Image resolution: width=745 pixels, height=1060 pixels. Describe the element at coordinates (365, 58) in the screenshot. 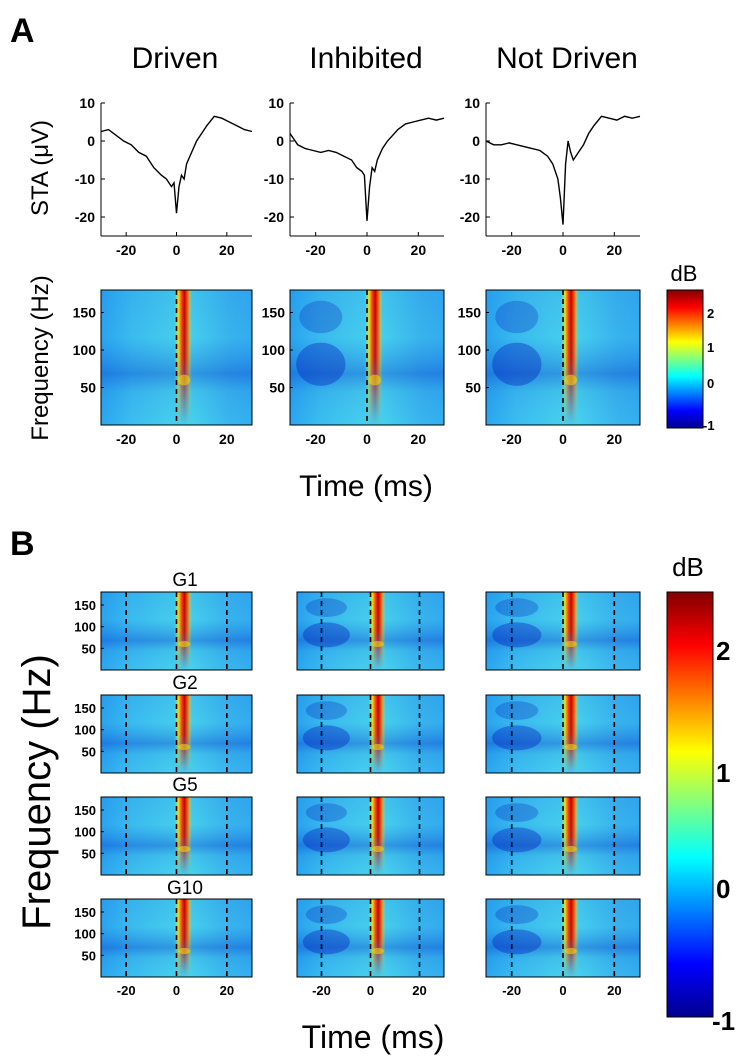

I see `column-title-inhibited: Inhibited` at that location.